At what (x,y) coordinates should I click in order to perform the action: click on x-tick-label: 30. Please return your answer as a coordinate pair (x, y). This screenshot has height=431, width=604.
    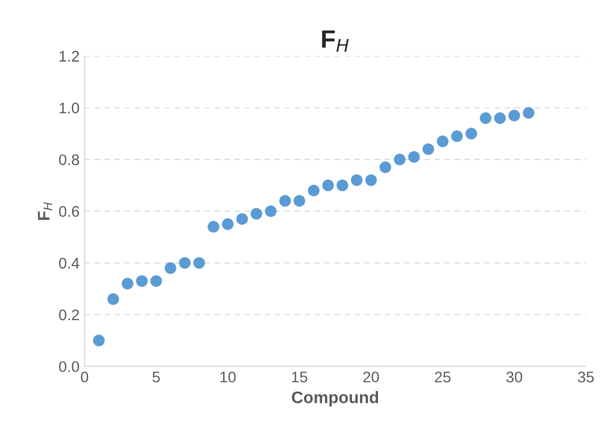
    Looking at the image, I should click on (514, 377).